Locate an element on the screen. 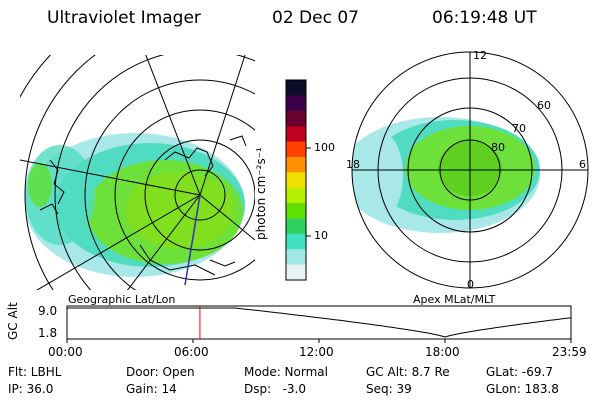 Image resolution: width=600 pixels, height=400 pixels. x-tick-2359: 23:59 is located at coordinates (569, 352).